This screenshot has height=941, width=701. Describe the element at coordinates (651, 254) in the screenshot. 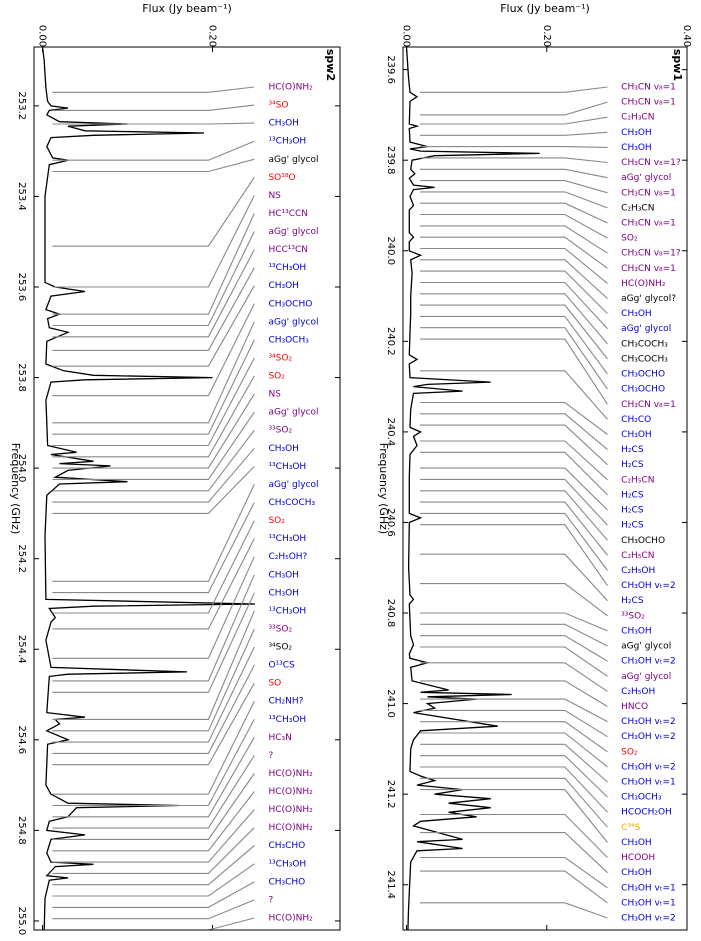

I see `line-id-label: CH₃CN v₈=1?` at that location.